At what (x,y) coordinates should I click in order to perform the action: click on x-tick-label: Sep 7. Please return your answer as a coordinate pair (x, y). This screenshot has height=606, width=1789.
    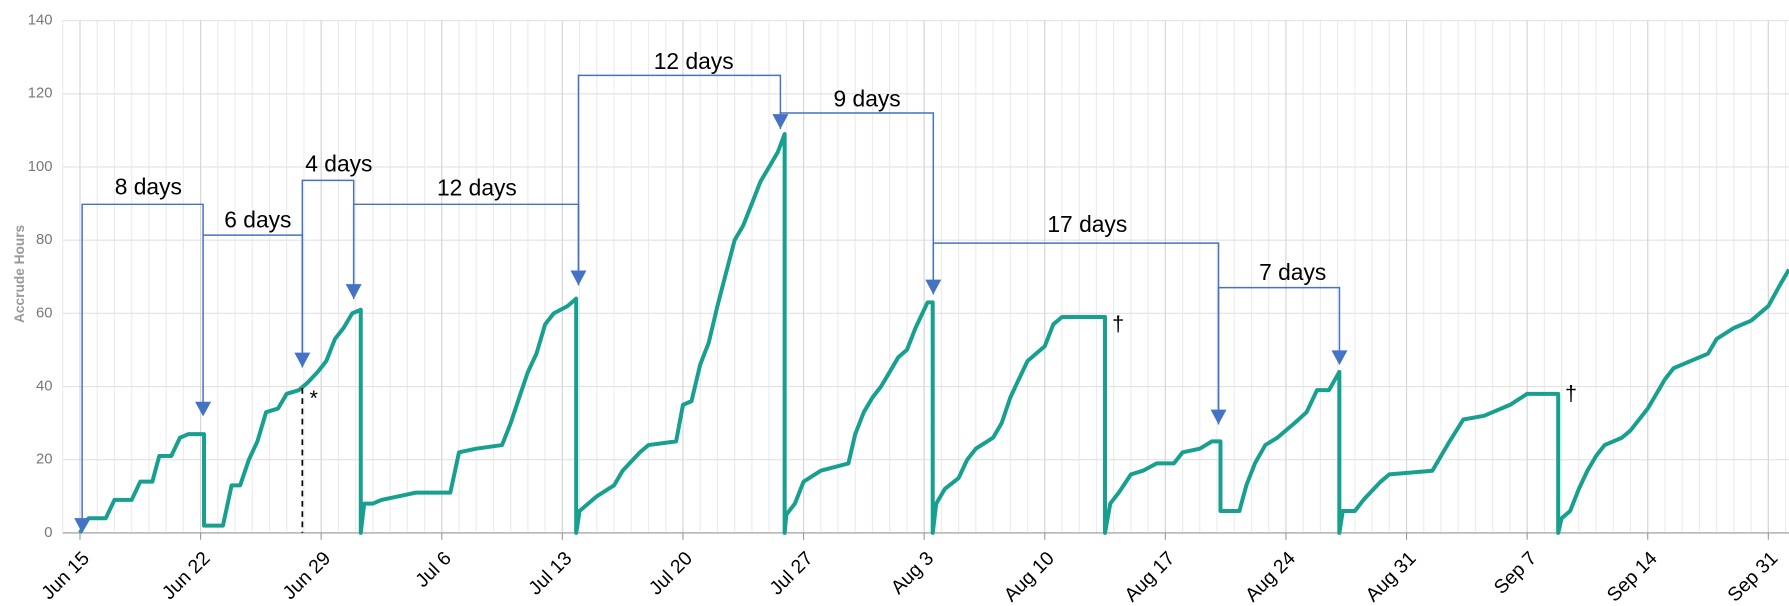
    Looking at the image, I should click on (1515, 572).